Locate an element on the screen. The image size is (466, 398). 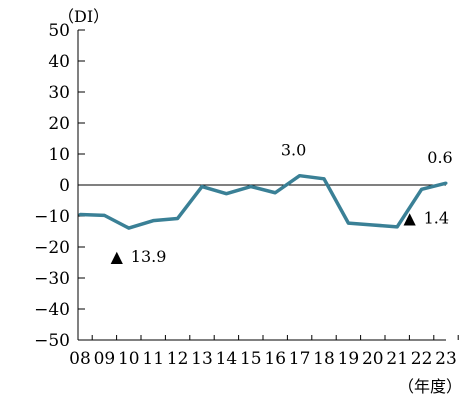
y-axis-unit-label: （DI） is located at coordinates (83, 16).